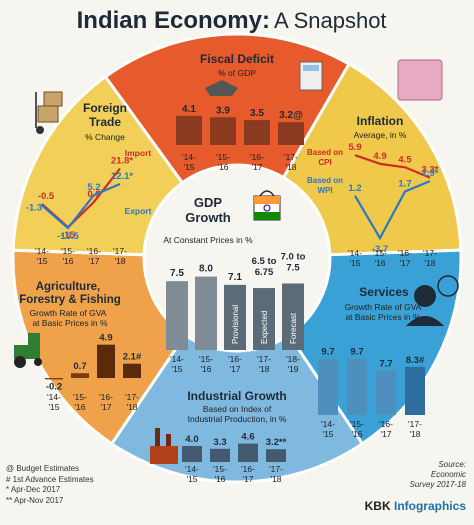  Describe the element at coordinates (276, 442) in the screenshot. I see `industrial-value-label: 3.2**` at that location.